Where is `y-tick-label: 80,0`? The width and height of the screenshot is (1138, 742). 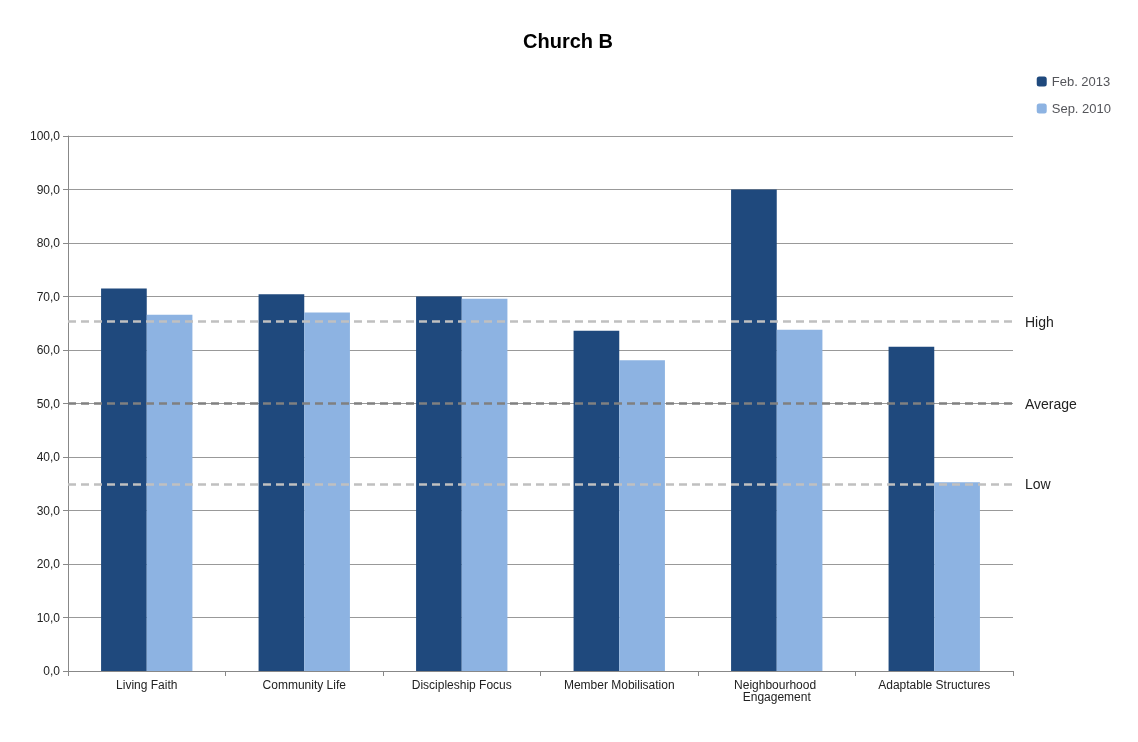 y-tick-label: 80,0 is located at coordinates (48, 243).